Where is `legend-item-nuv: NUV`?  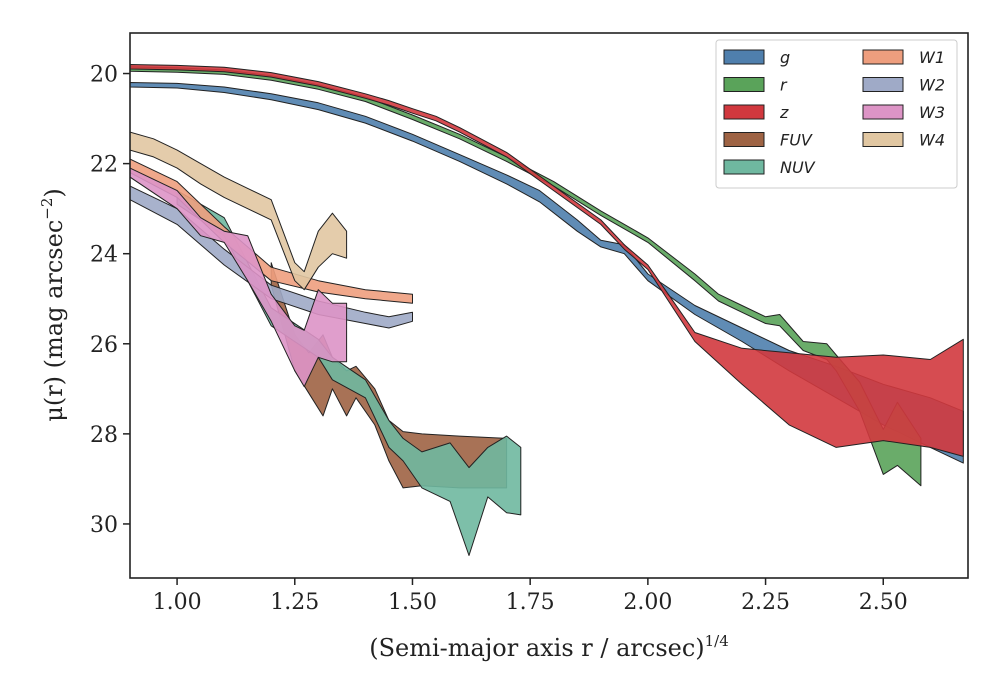
legend-item-nuv: NUV is located at coordinates (769, 167).